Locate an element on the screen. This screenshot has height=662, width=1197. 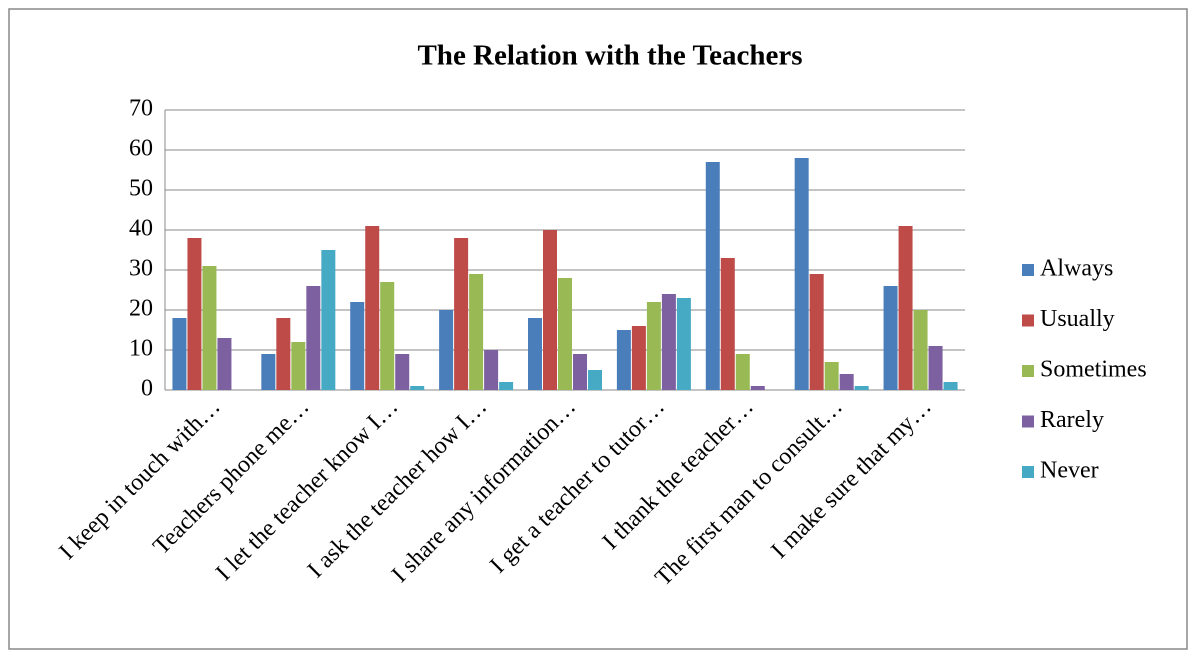
y-tick-label: 40 is located at coordinates (141, 229).